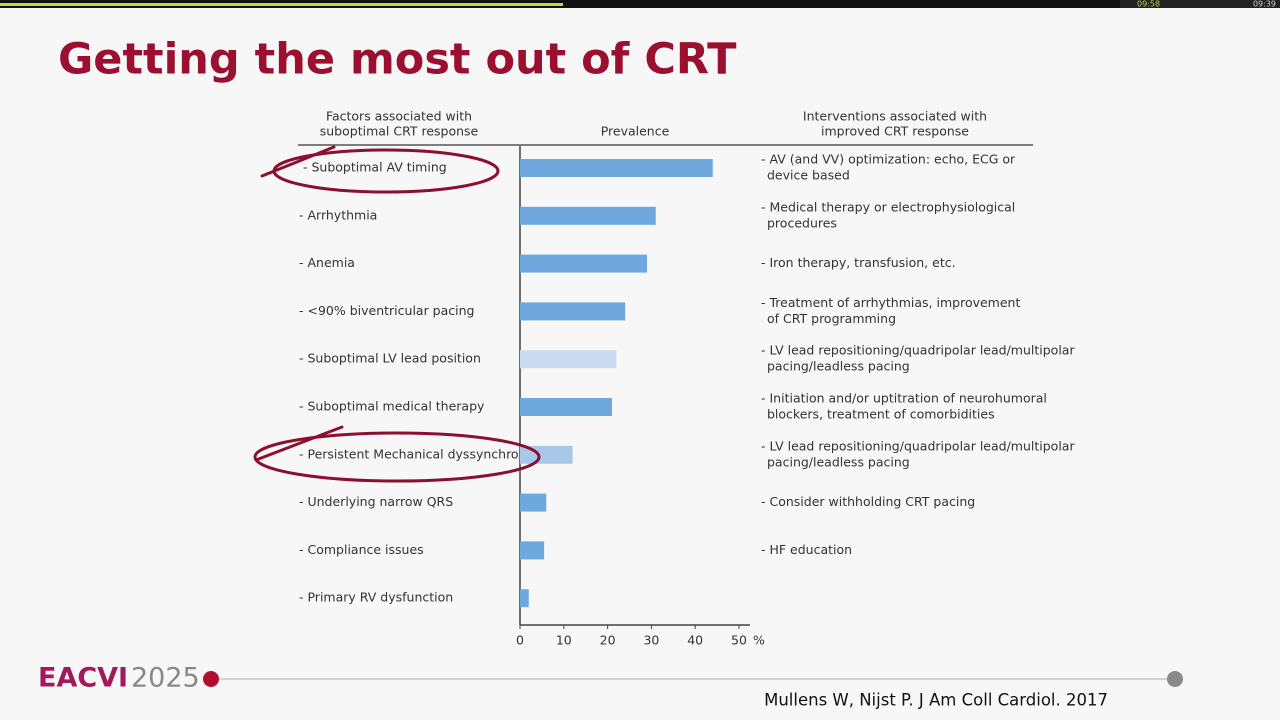 This screenshot has width=1280, height=720. Describe the element at coordinates (564, 640) in the screenshot. I see `x-tick-label: 10` at that location.